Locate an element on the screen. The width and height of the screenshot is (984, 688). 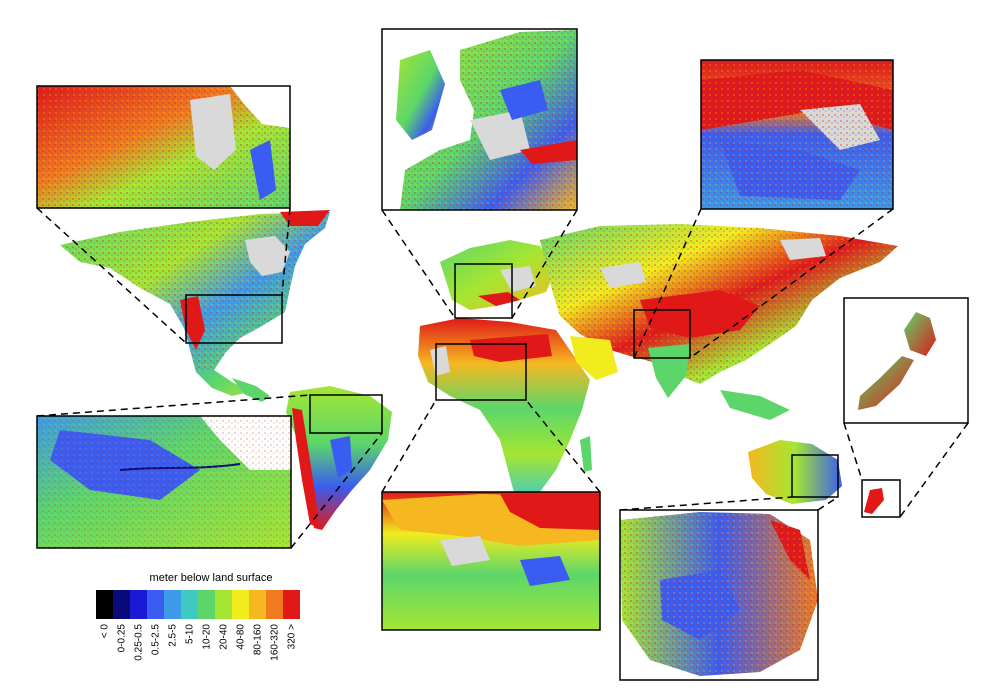
inset-new-zealand is located at coordinates (906, 360).